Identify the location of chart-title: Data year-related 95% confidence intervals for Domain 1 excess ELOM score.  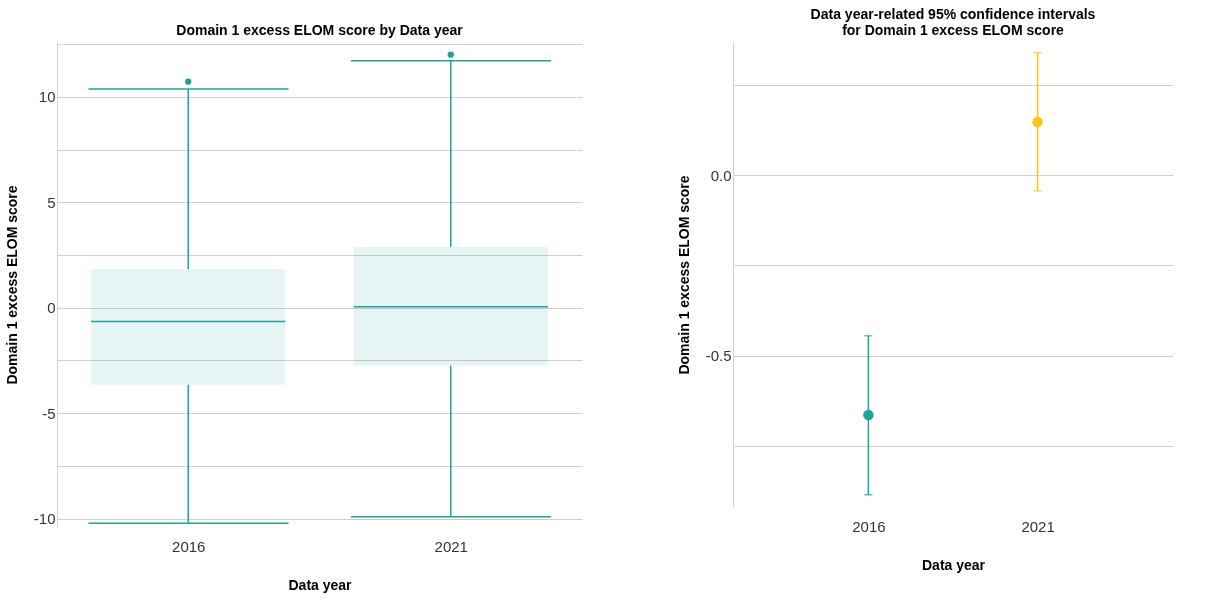
(953, 22).